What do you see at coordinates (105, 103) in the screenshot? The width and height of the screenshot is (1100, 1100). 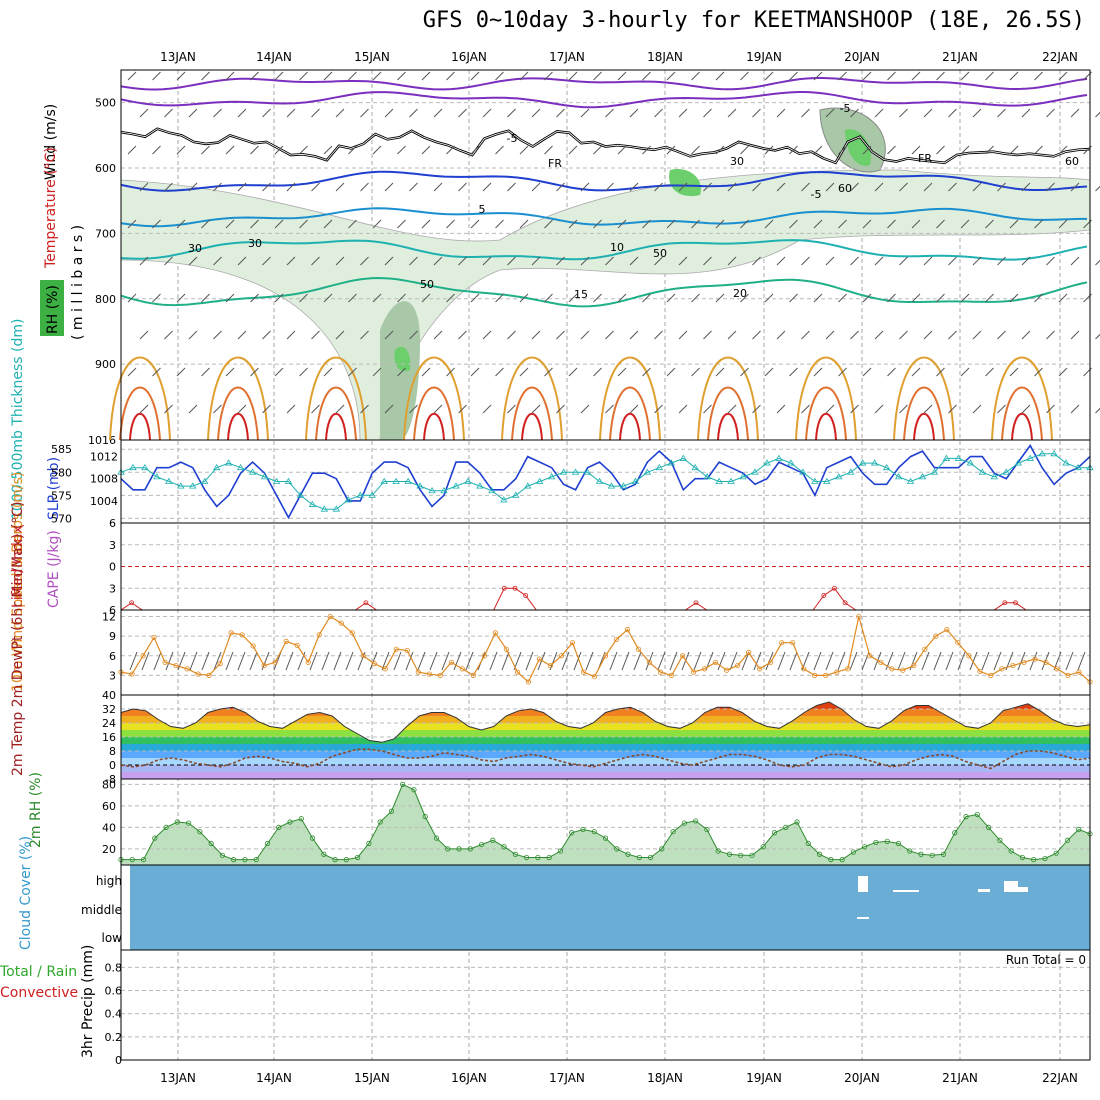 I see `pressure-tick: 500` at bounding box center [105, 103].